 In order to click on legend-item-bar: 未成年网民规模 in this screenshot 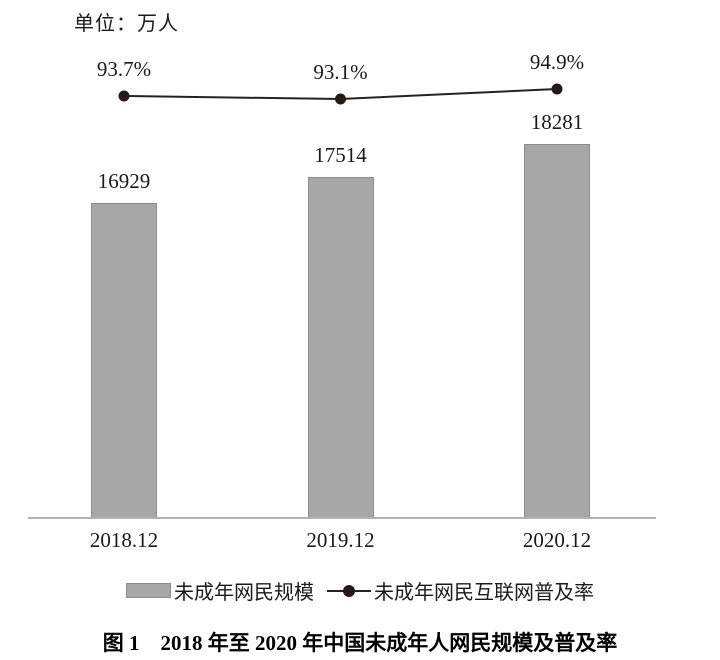, I will do `click(220, 590)`.